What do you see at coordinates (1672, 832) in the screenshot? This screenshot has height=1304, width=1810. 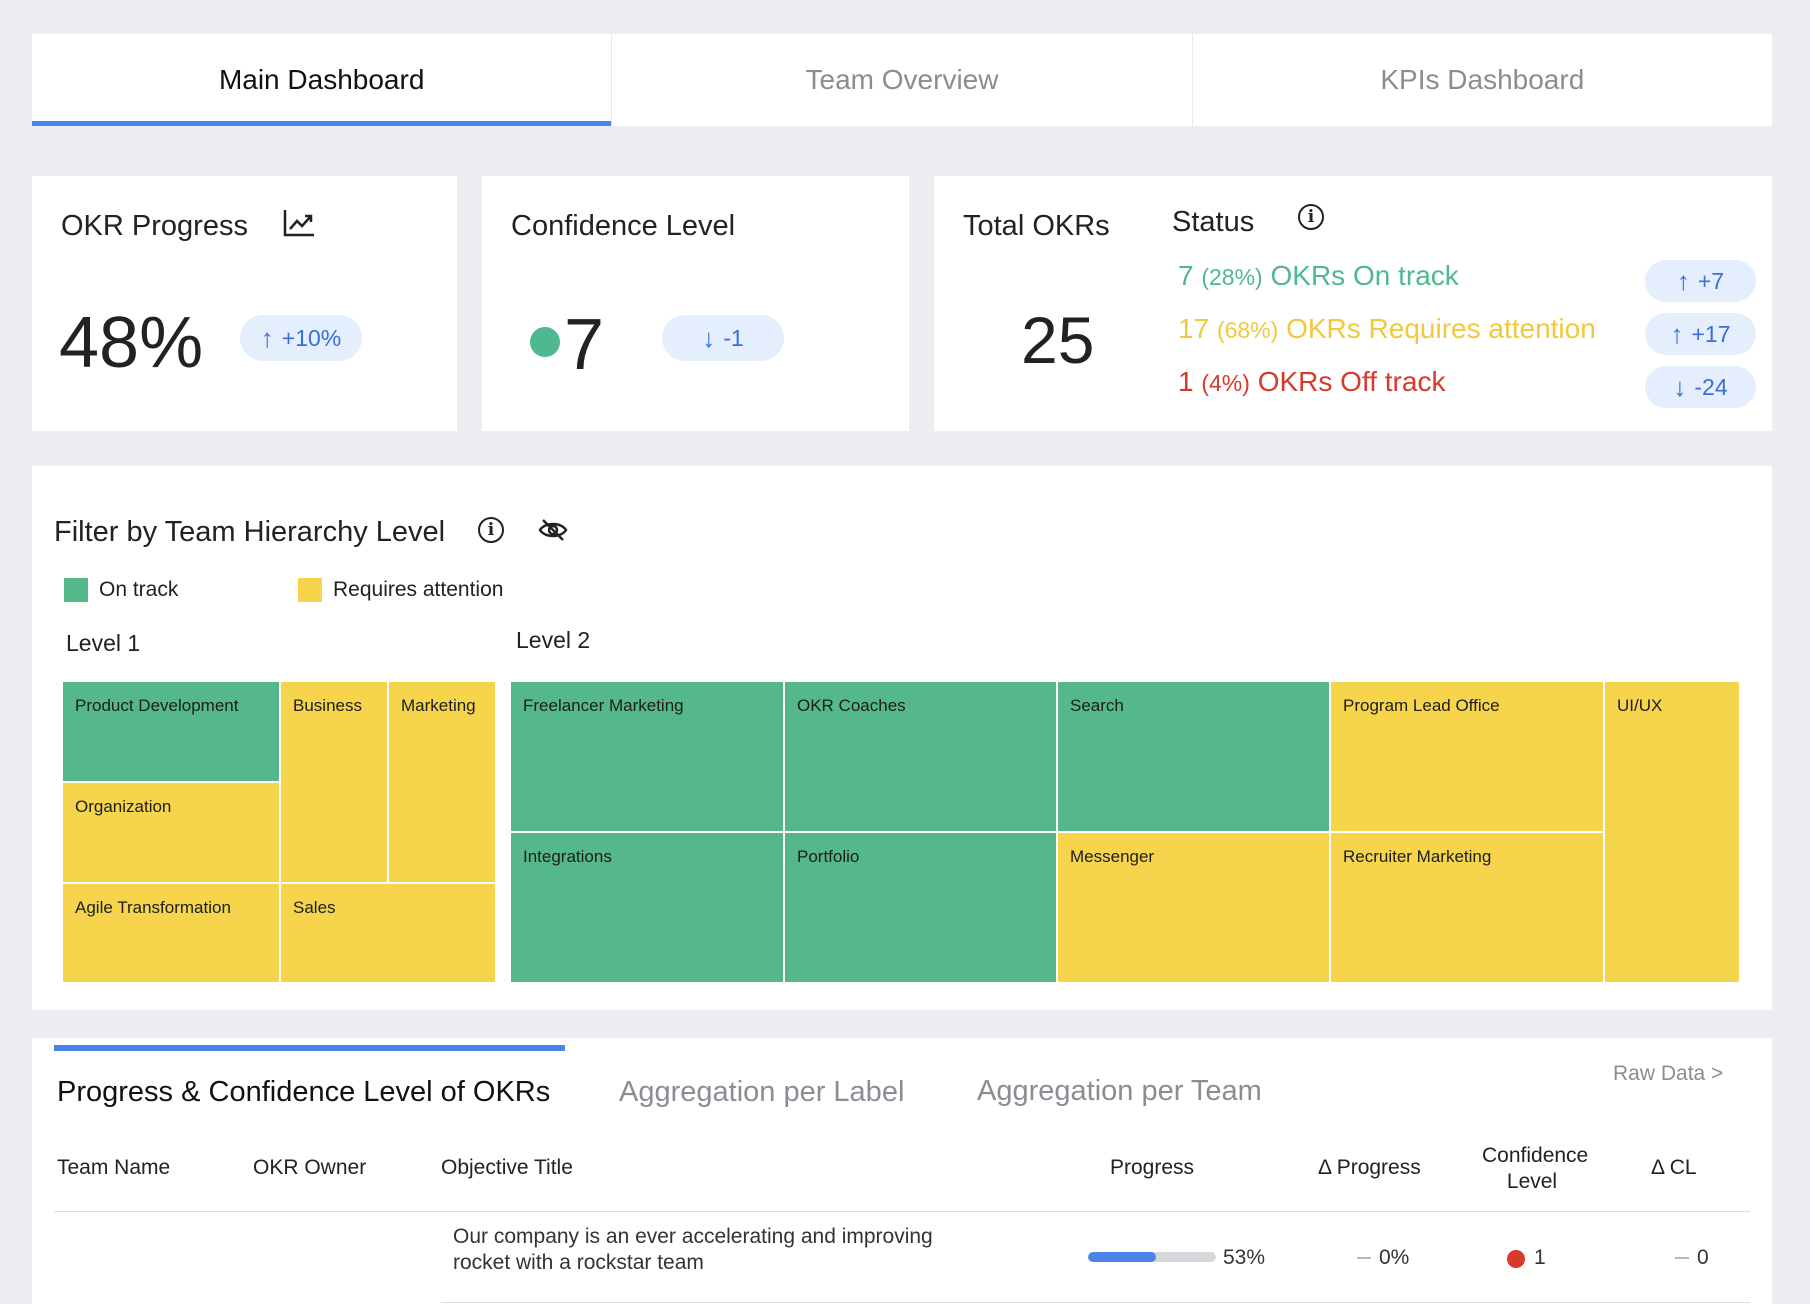 I see `treemap-cell-ui-ux: UI/UX` at bounding box center [1672, 832].